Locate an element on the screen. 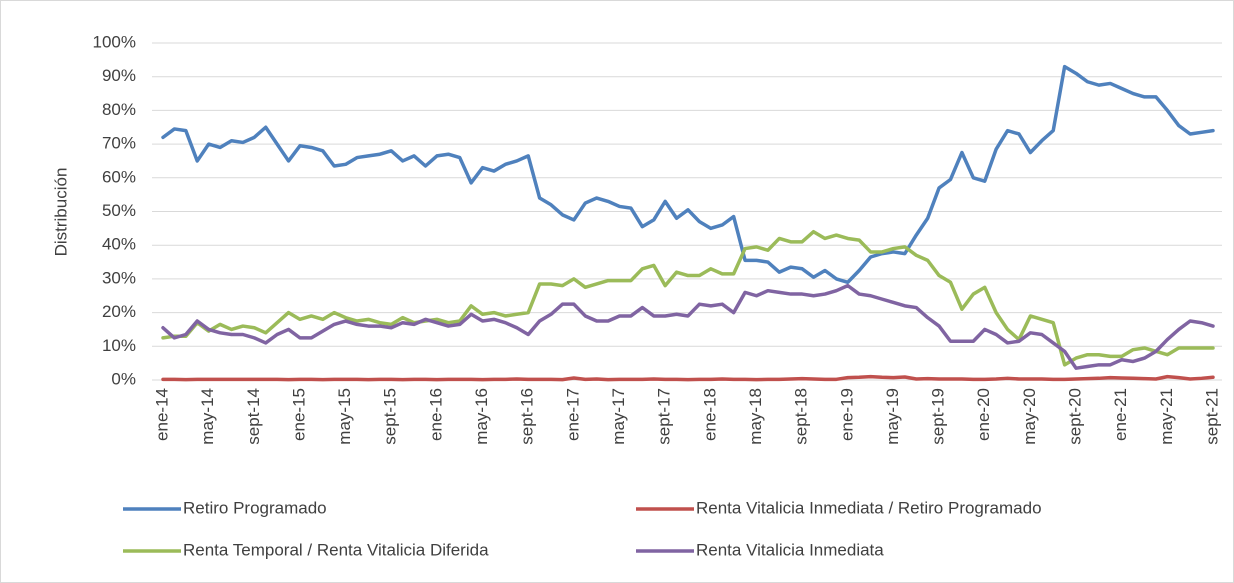 The height and width of the screenshot is (583, 1234). x-tick-label: sept-16 is located at coordinates (527, 416).